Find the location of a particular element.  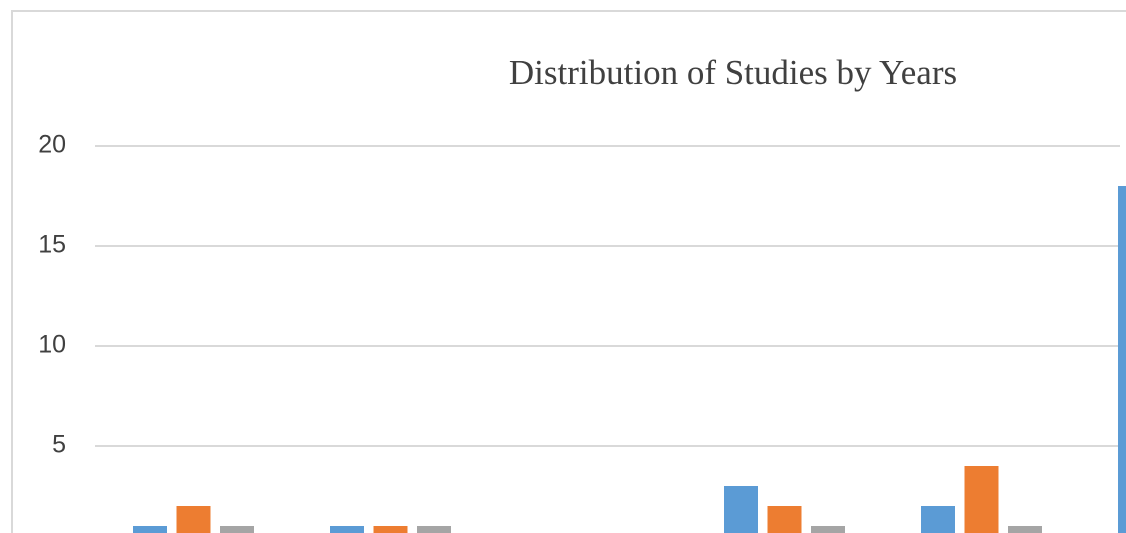

y-tick-label: 20 is located at coordinates (52, 145).